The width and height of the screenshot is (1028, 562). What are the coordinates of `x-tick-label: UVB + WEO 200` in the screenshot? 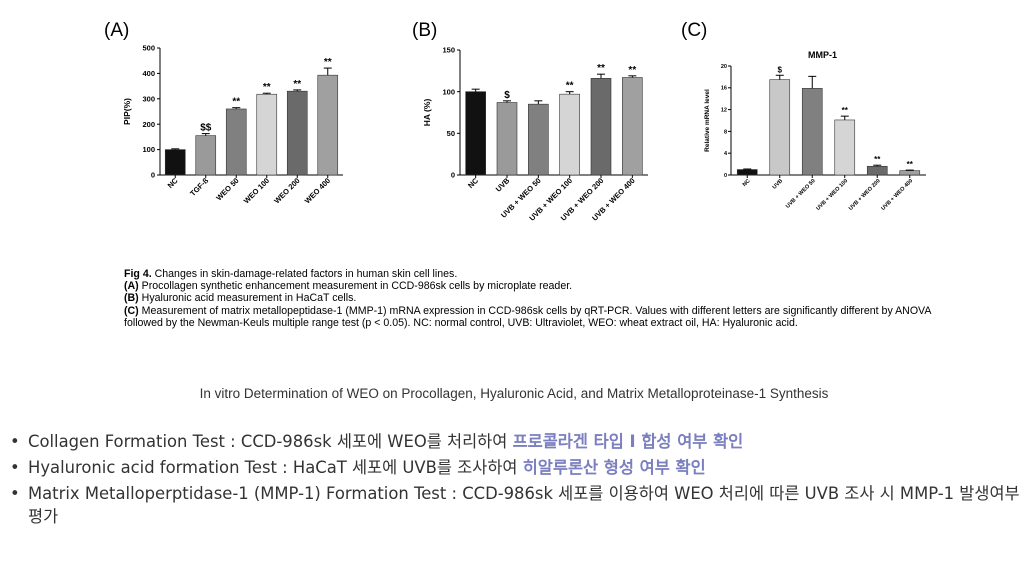 It's located at (865, 195).